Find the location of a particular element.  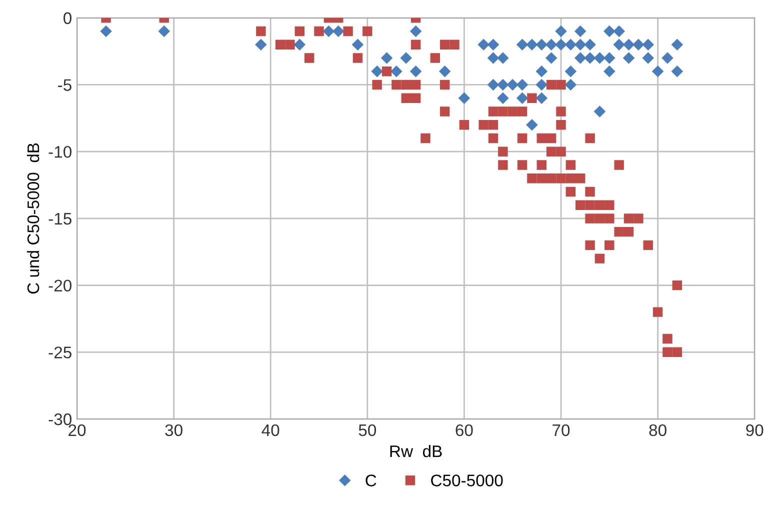

y-tick-label: -25 is located at coordinates (60, 352).